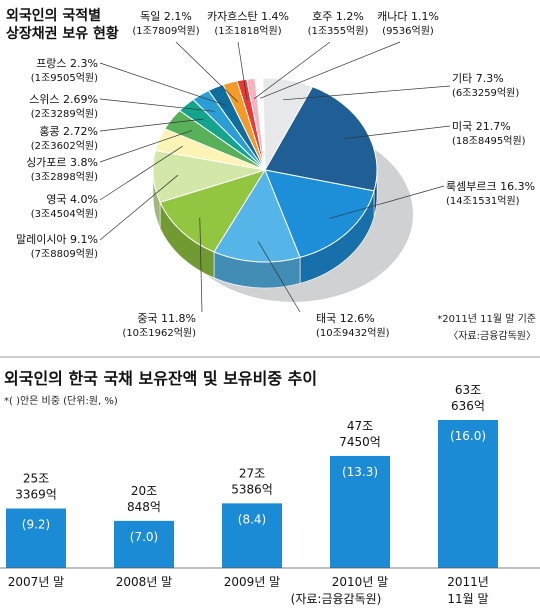  I want to click on slice-amount-2: (18조8495억원), so click(489, 141).